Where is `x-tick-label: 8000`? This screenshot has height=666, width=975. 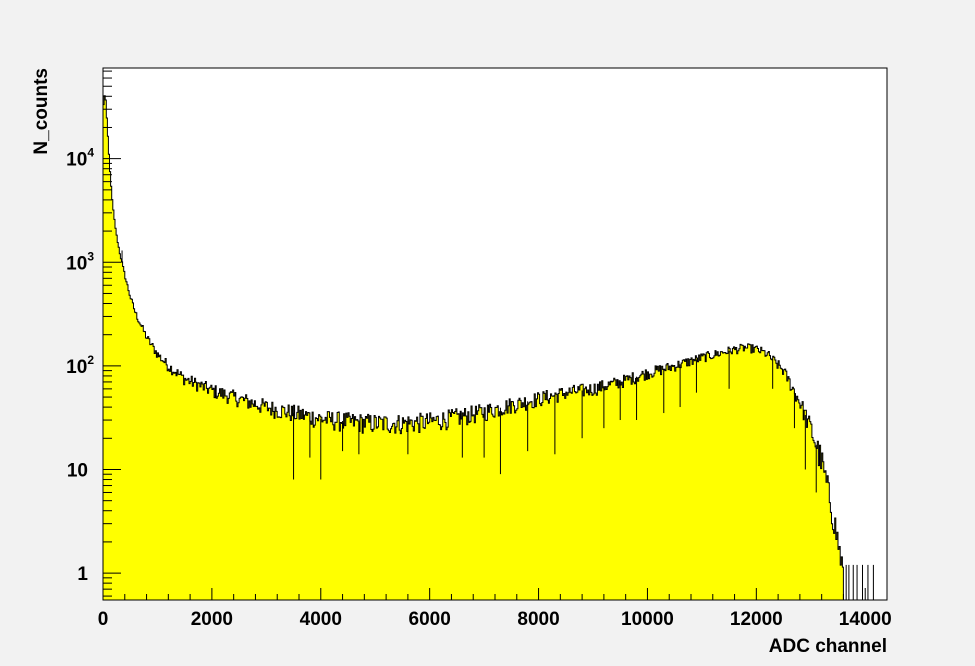 x-tick-label: 8000 is located at coordinates (538, 619).